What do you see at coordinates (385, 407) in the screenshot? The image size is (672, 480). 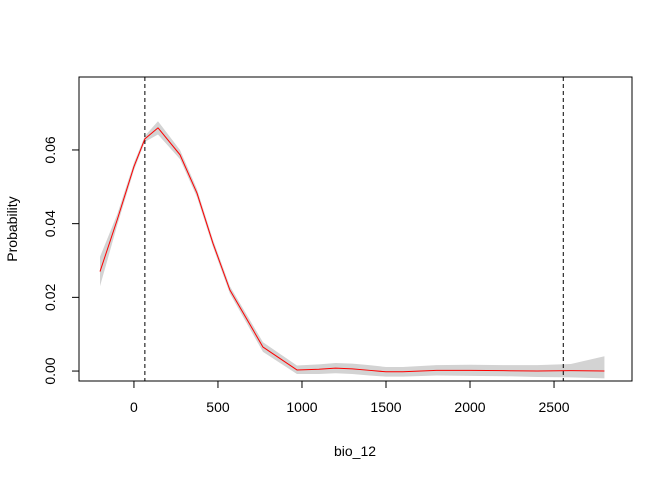 I see `x-tick-label: 1500` at bounding box center [385, 407].